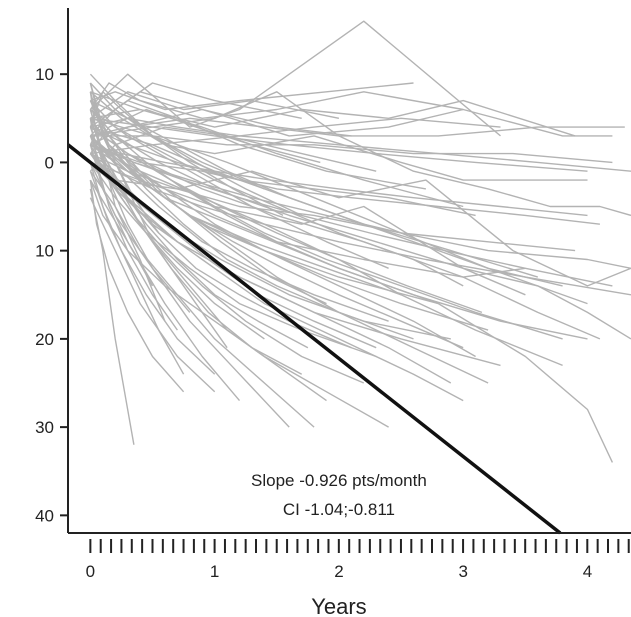  What do you see at coordinates (338, 571) in the screenshot?
I see `x-tick-label: 2` at bounding box center [338, 571].